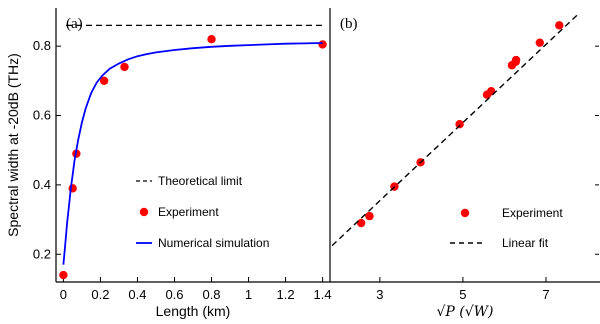 The image size is (600, 324). Describe the element at coordinates (464, 312) in the screenshot. I see `x-axis-title: √P (√W)` at that location.